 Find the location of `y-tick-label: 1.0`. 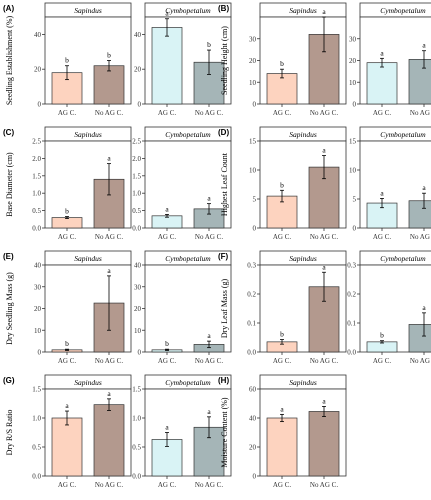

y-tick-label: 1.0 is located at coordinates (136, 419).